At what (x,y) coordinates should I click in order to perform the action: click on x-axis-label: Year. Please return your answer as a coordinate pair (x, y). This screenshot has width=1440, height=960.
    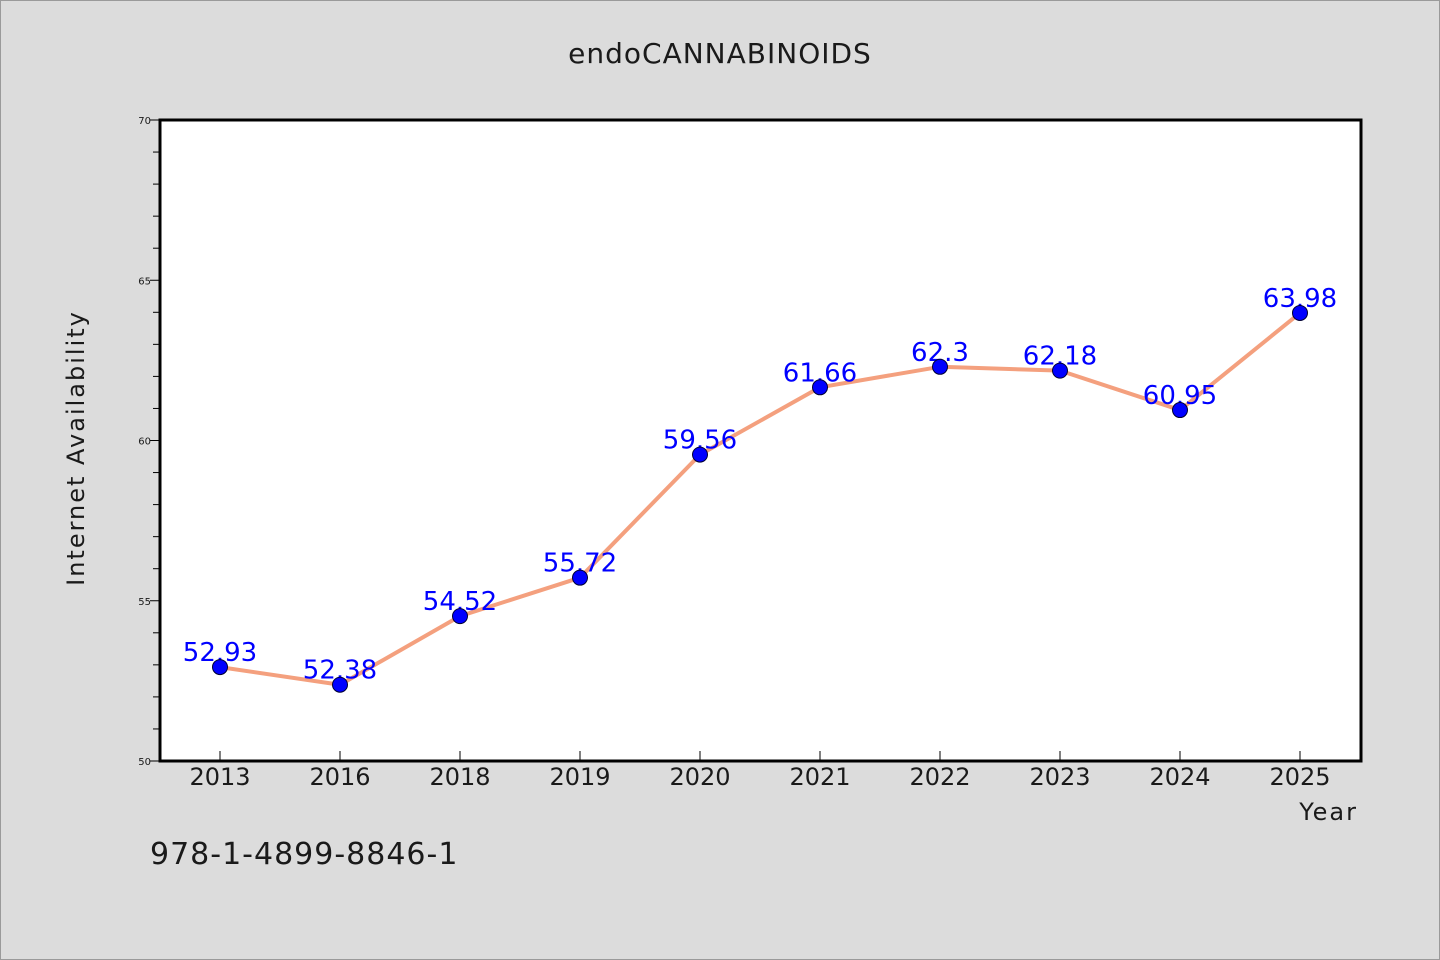
    Looking at the image, I should click on (1328, 812).